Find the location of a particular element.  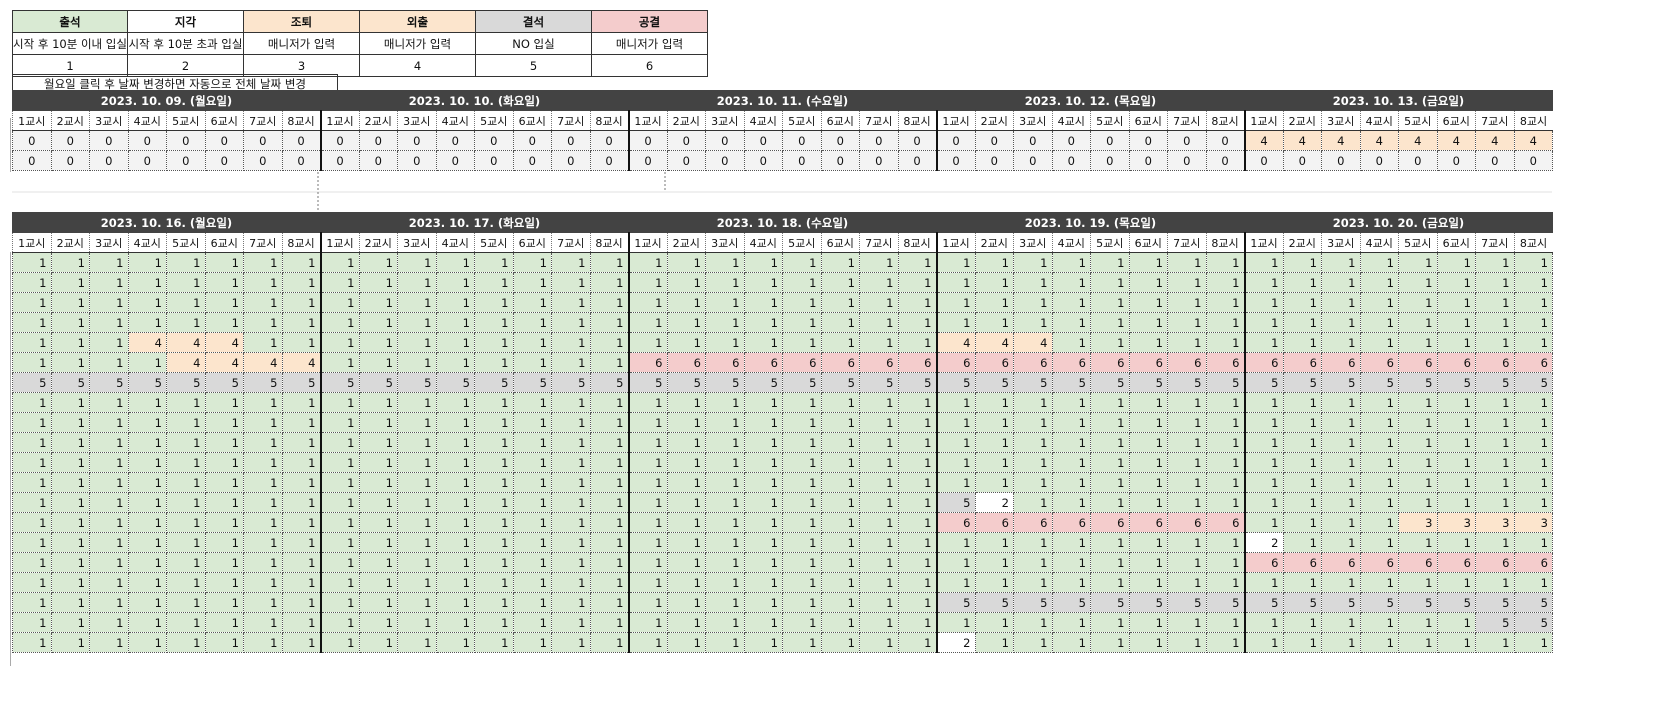

day-header: 2023. 10. 16. (월요일) is located at coordinates (166, 222).